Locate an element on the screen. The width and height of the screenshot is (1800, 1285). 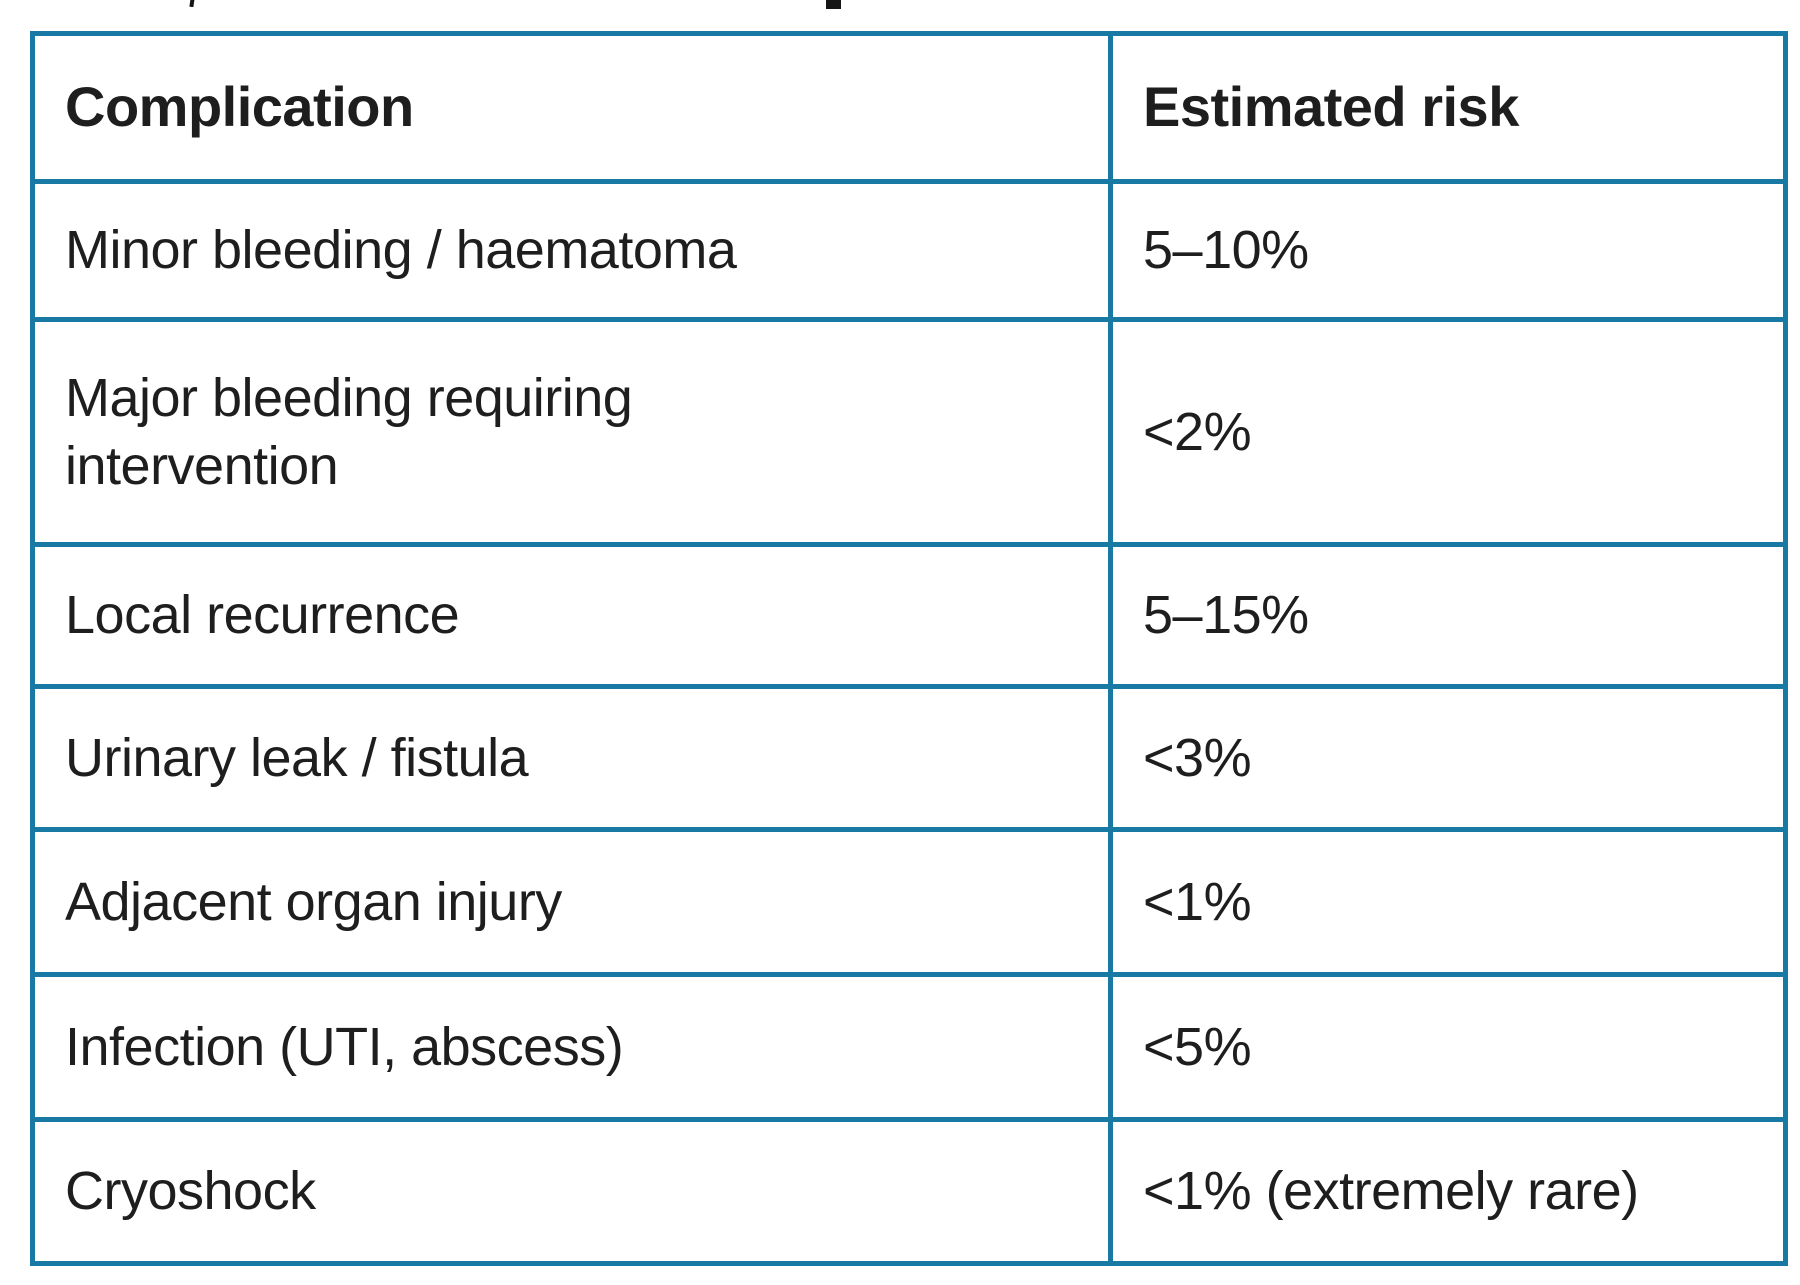
table-header-row: Complication Estimated risk is located at coordinates (909, 107).